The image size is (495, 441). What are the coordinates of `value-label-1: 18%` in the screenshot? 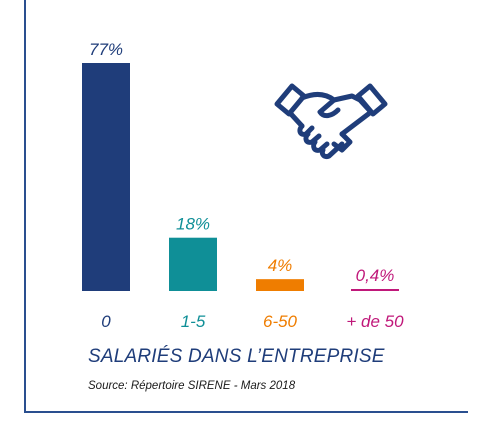 It's located at (193, 224).